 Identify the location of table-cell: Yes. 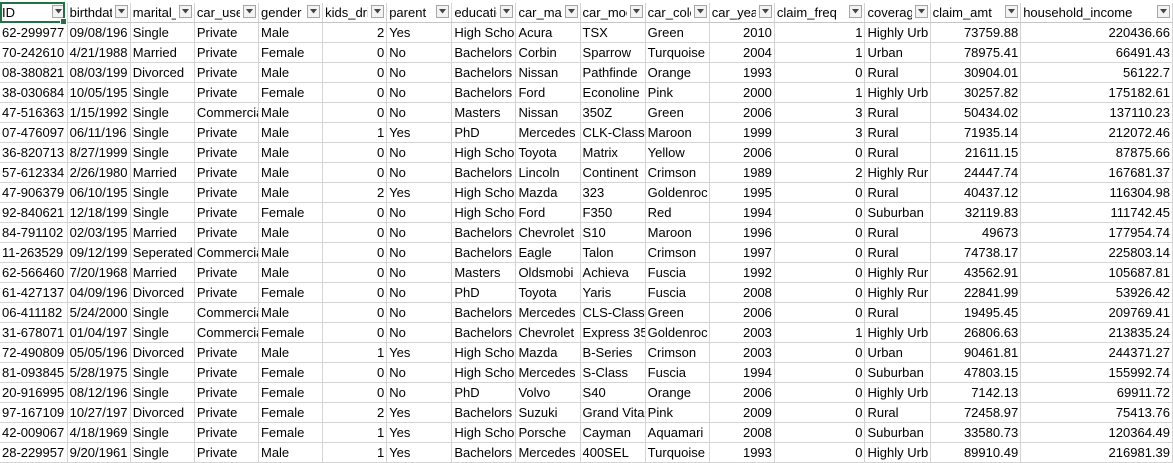
(419, 412).